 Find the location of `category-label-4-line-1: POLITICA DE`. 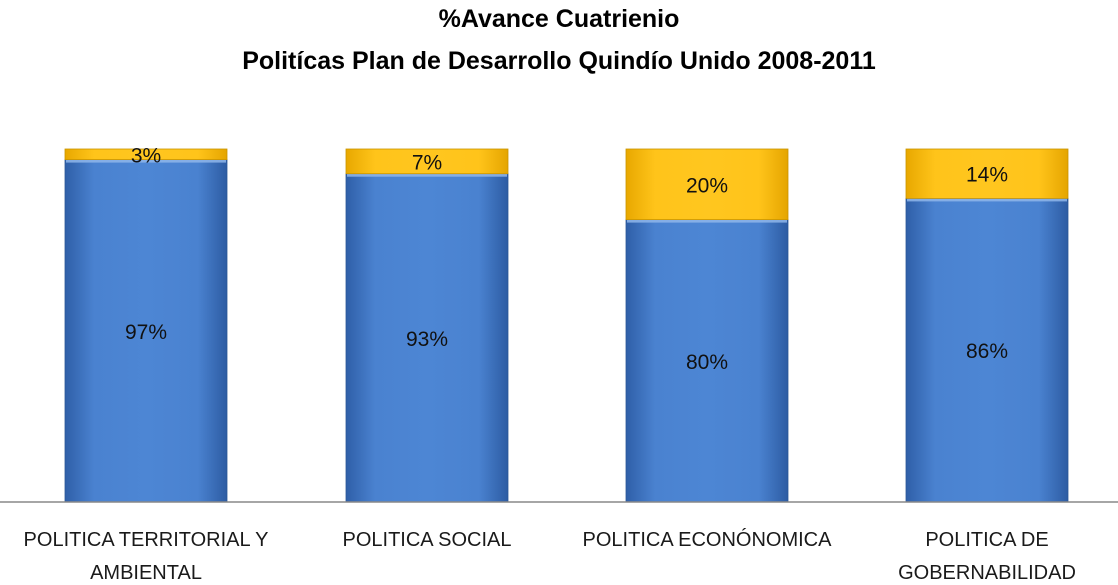

category-label-4-line-1: POLITICA DE is located at coordinates (986, 540).